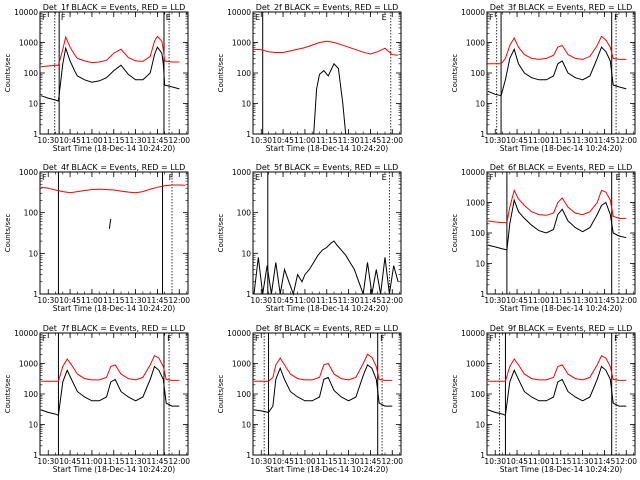  I want to click on panel-title: Det_5f BLACK = Events, RED = LLD, so click(327, 167).